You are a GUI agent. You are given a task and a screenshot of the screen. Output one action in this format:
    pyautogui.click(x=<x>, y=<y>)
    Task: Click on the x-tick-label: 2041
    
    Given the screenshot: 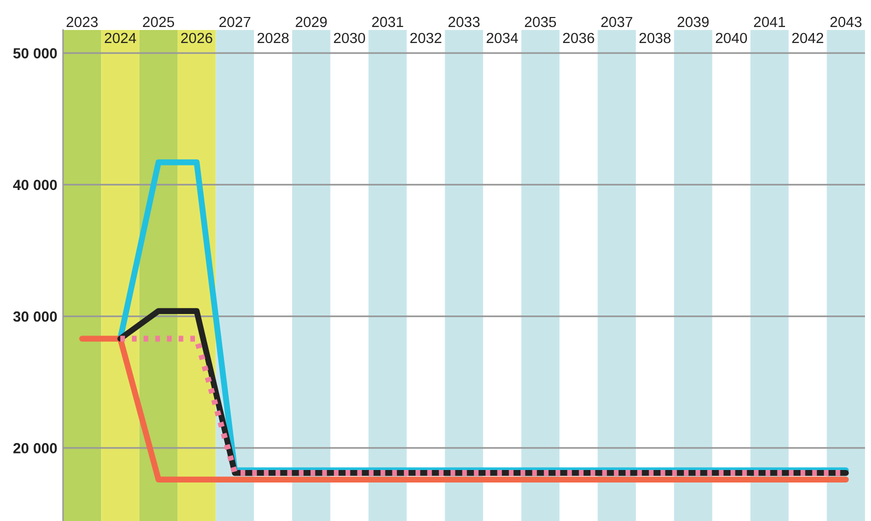 What is the action you would take?
    pyautogui.click(x=770, y=22)
    